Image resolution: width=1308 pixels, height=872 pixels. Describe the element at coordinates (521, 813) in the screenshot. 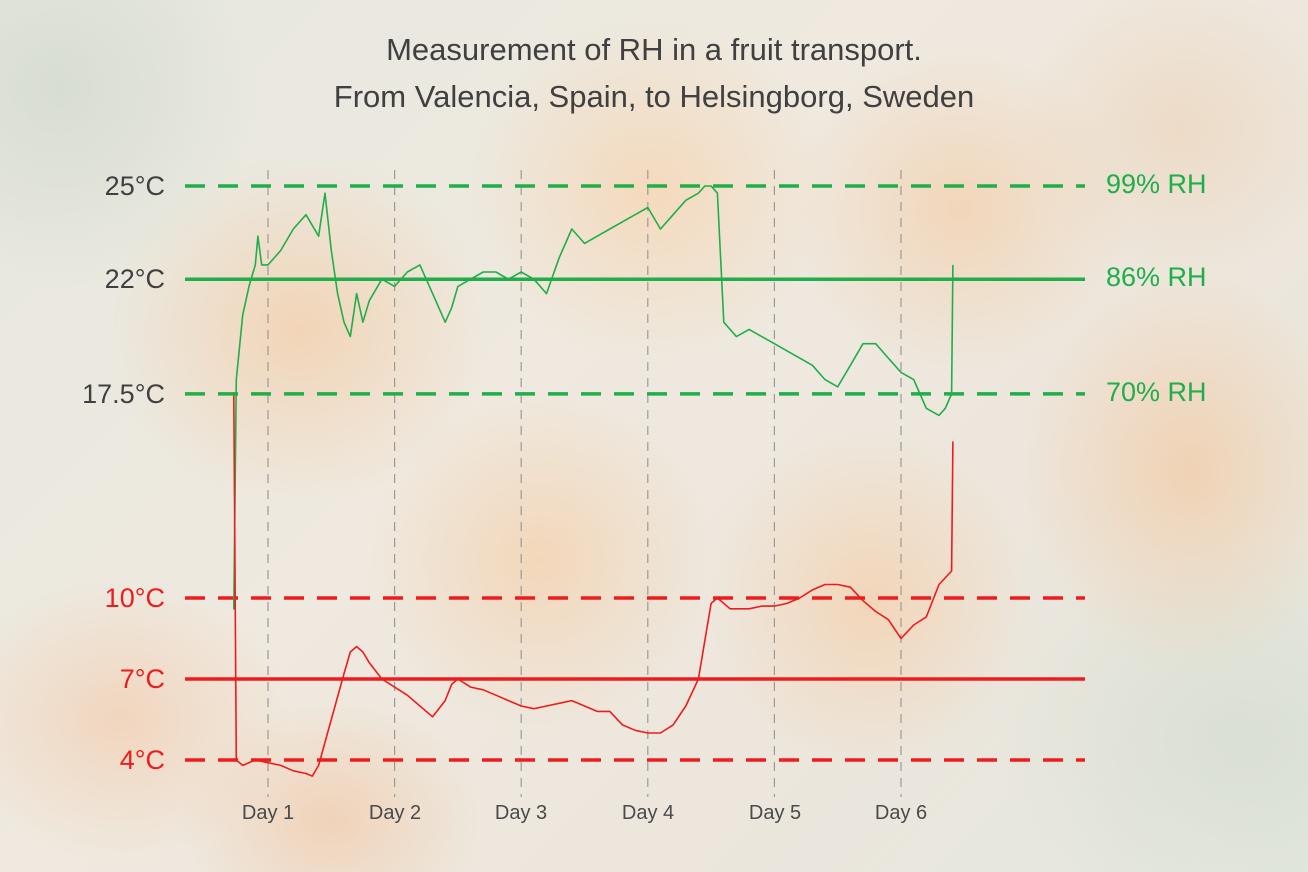

I see `x-label-day-3: Day 3` at that location.